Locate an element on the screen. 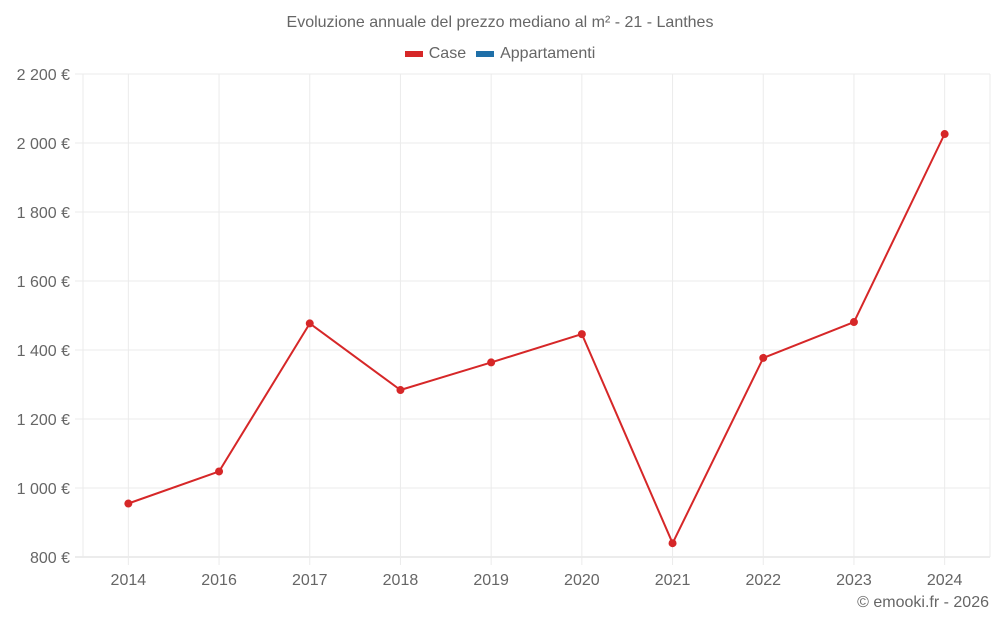  y-tick-label: 1 200 € is located at coordinates (43, 420).